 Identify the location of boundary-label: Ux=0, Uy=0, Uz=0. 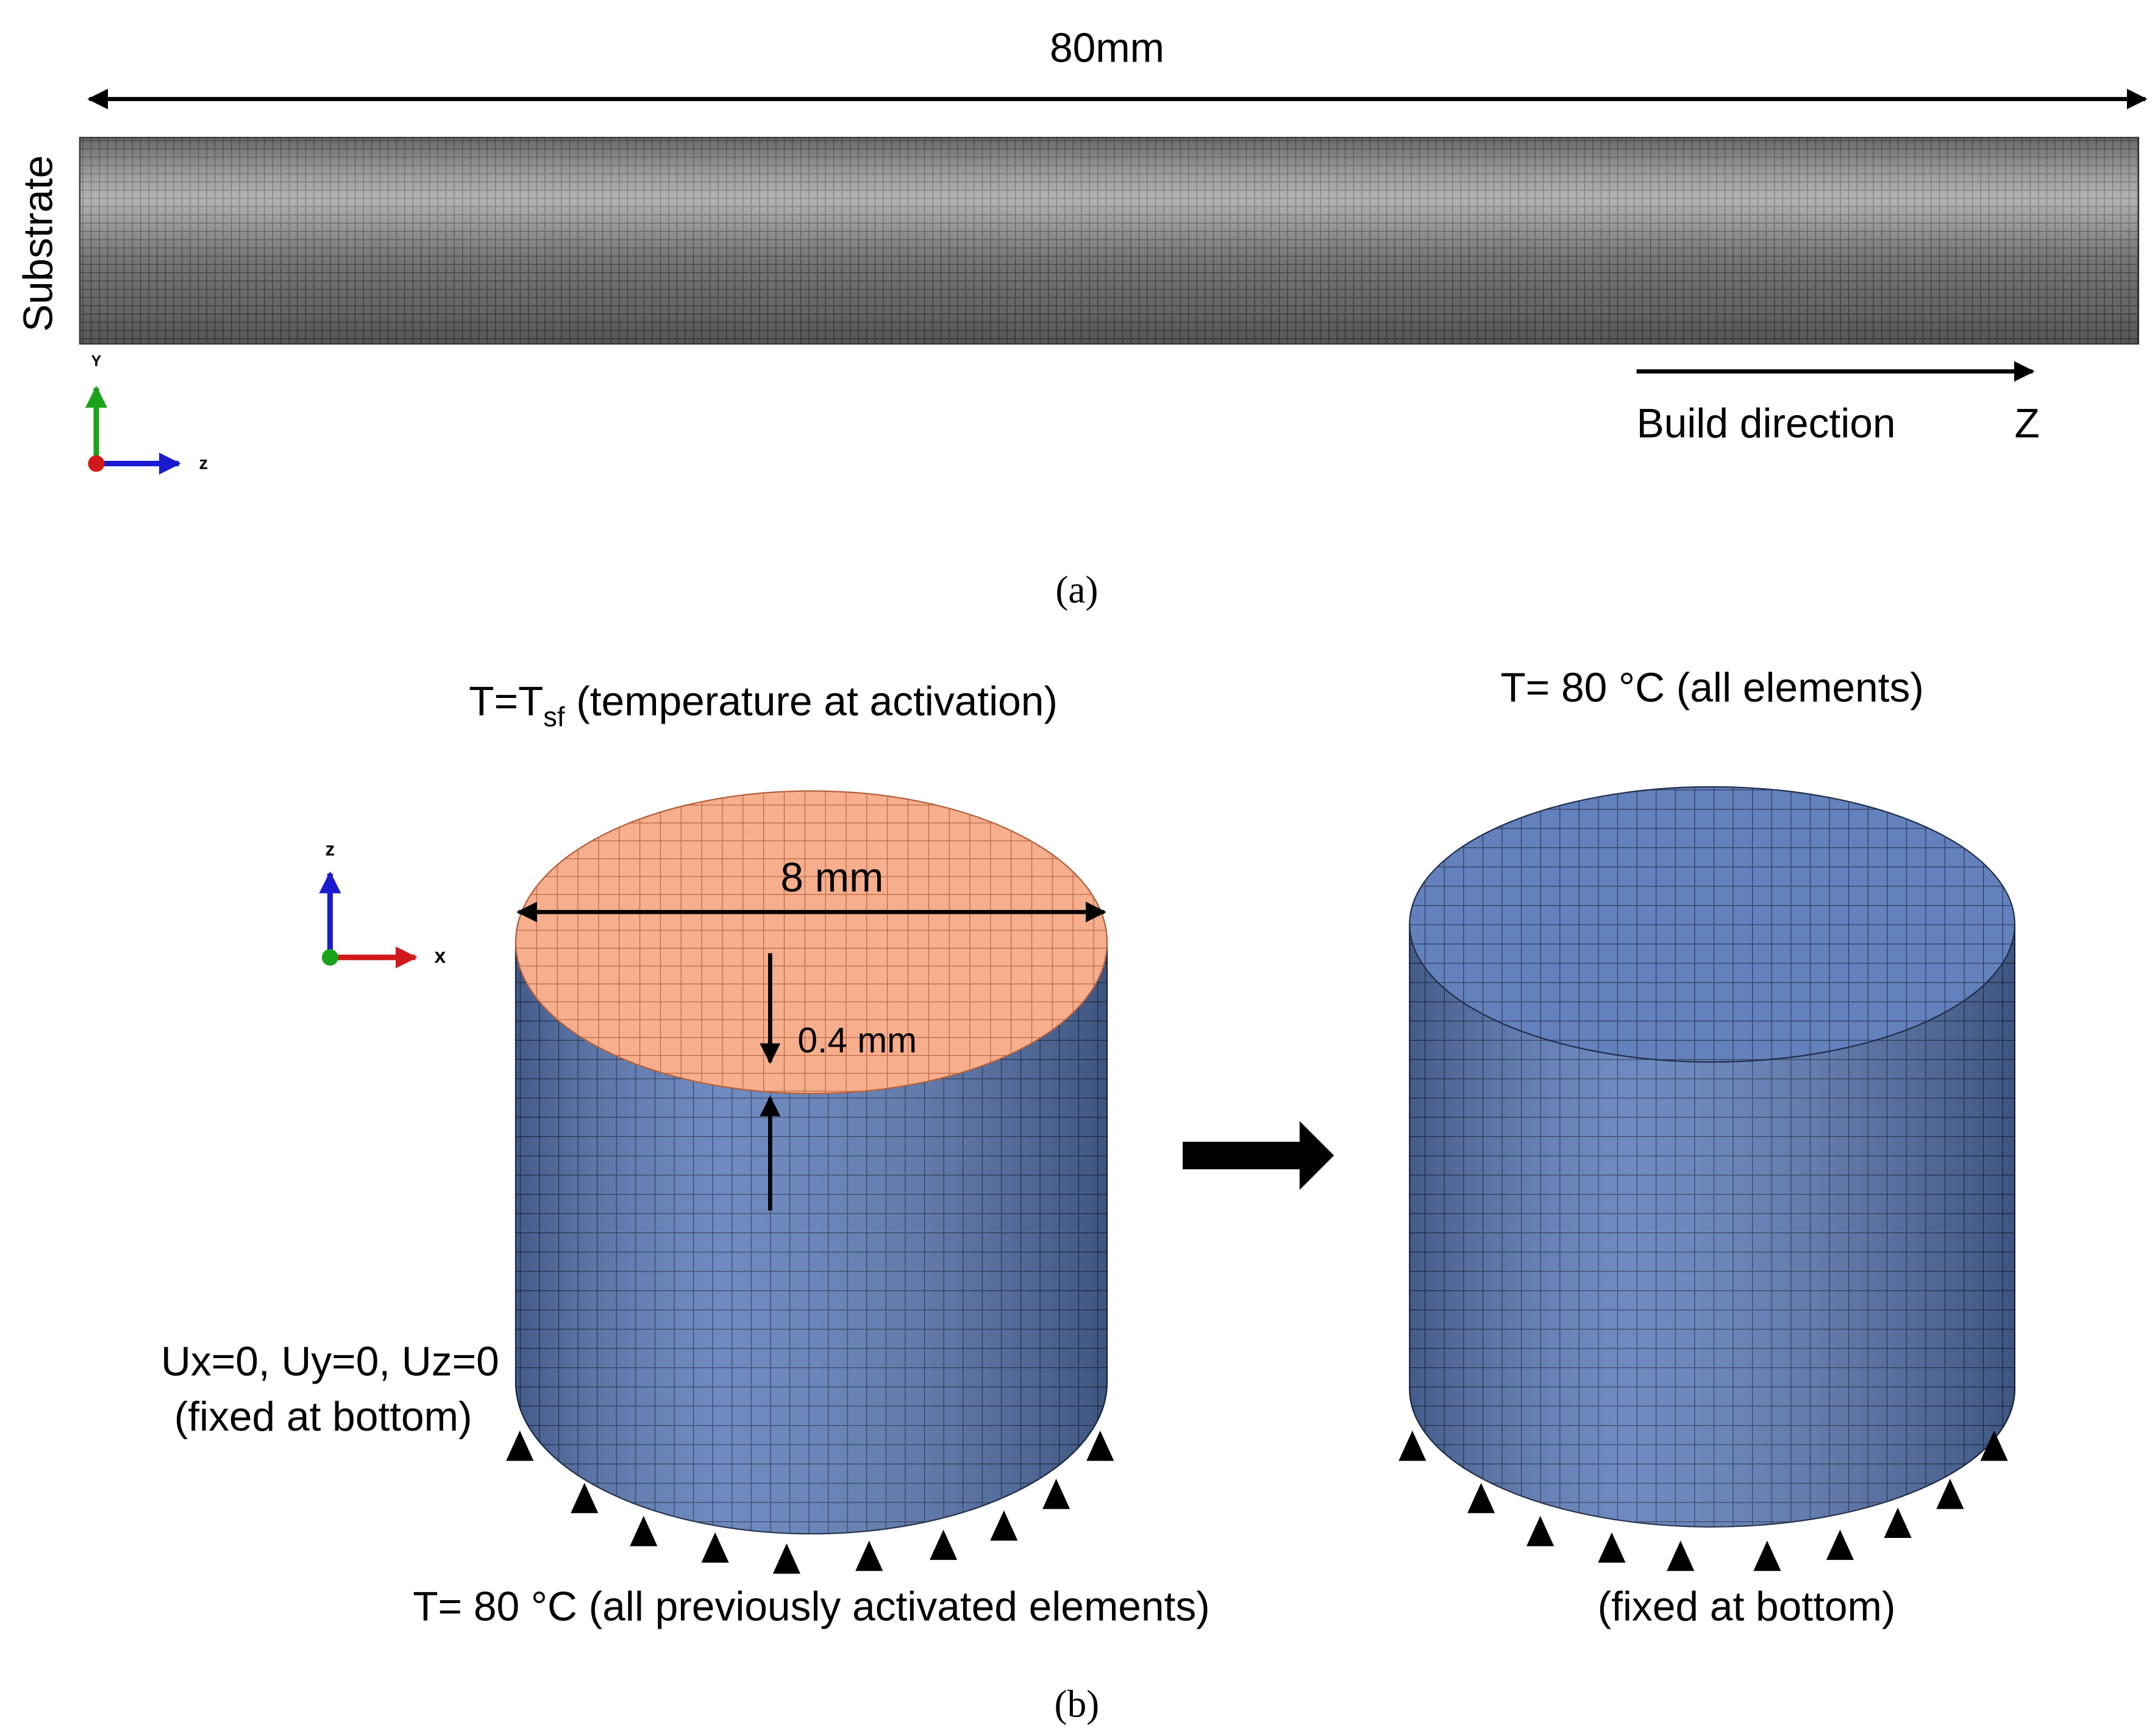
(330, 1362).